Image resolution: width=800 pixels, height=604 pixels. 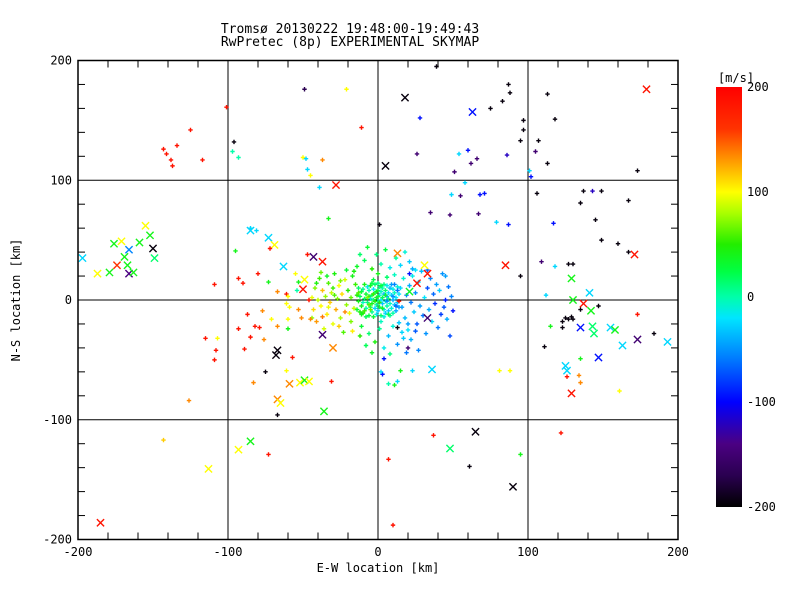 What do you see at coordinates (57, 540) in the screenshot?
I see `y-tick-label: -200` at bounding box center [57, 540].